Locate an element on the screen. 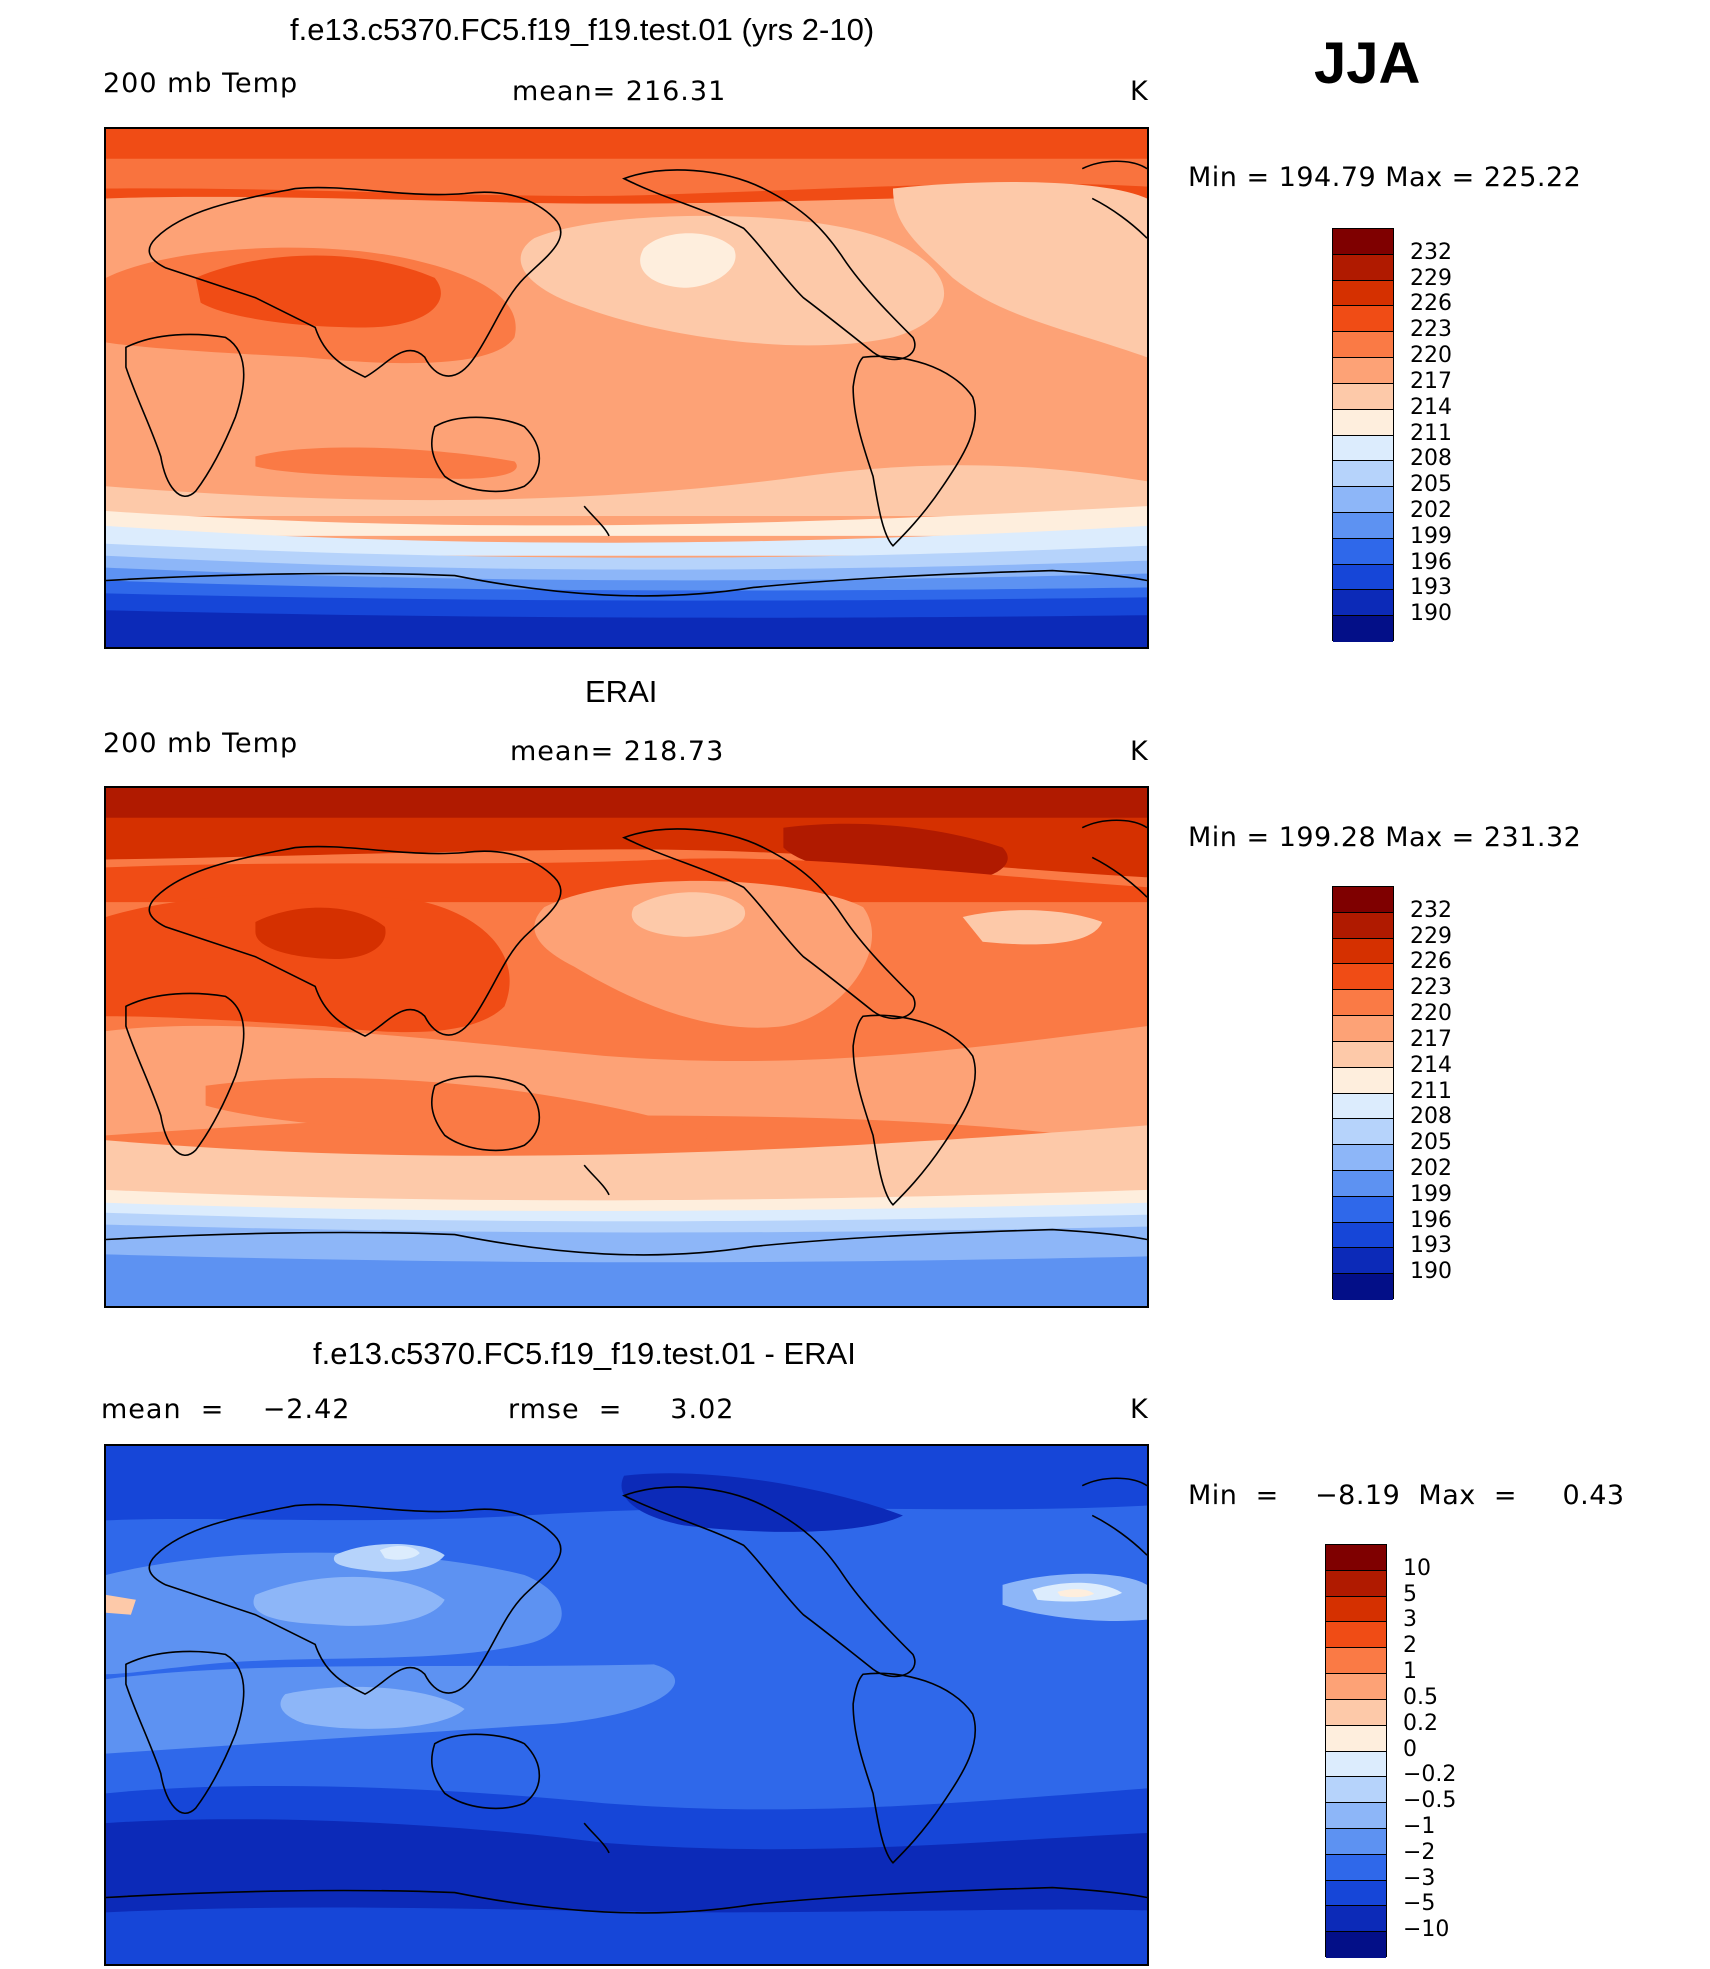  colorbar-tick-label: 0.2 is located at coordinates (1420, 1723).